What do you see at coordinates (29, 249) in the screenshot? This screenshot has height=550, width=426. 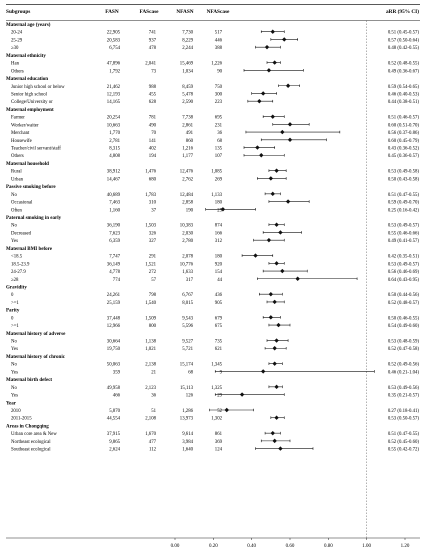 I see `subgroup-header: Maternal BMI before` at bounding box center [29, 249].